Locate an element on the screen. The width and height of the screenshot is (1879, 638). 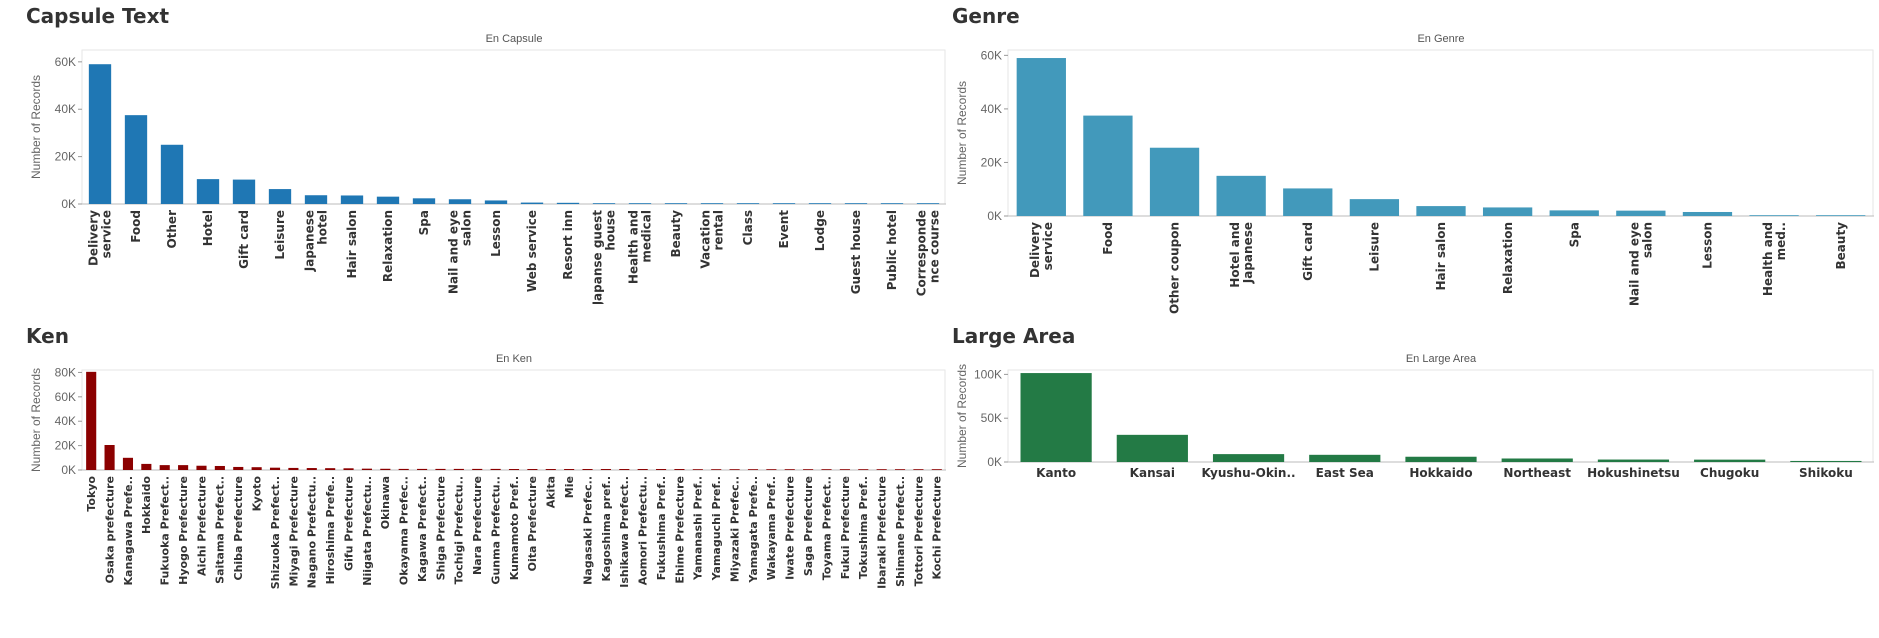
x-tick-label-line: Lesson is located at coordinates (496, 233).